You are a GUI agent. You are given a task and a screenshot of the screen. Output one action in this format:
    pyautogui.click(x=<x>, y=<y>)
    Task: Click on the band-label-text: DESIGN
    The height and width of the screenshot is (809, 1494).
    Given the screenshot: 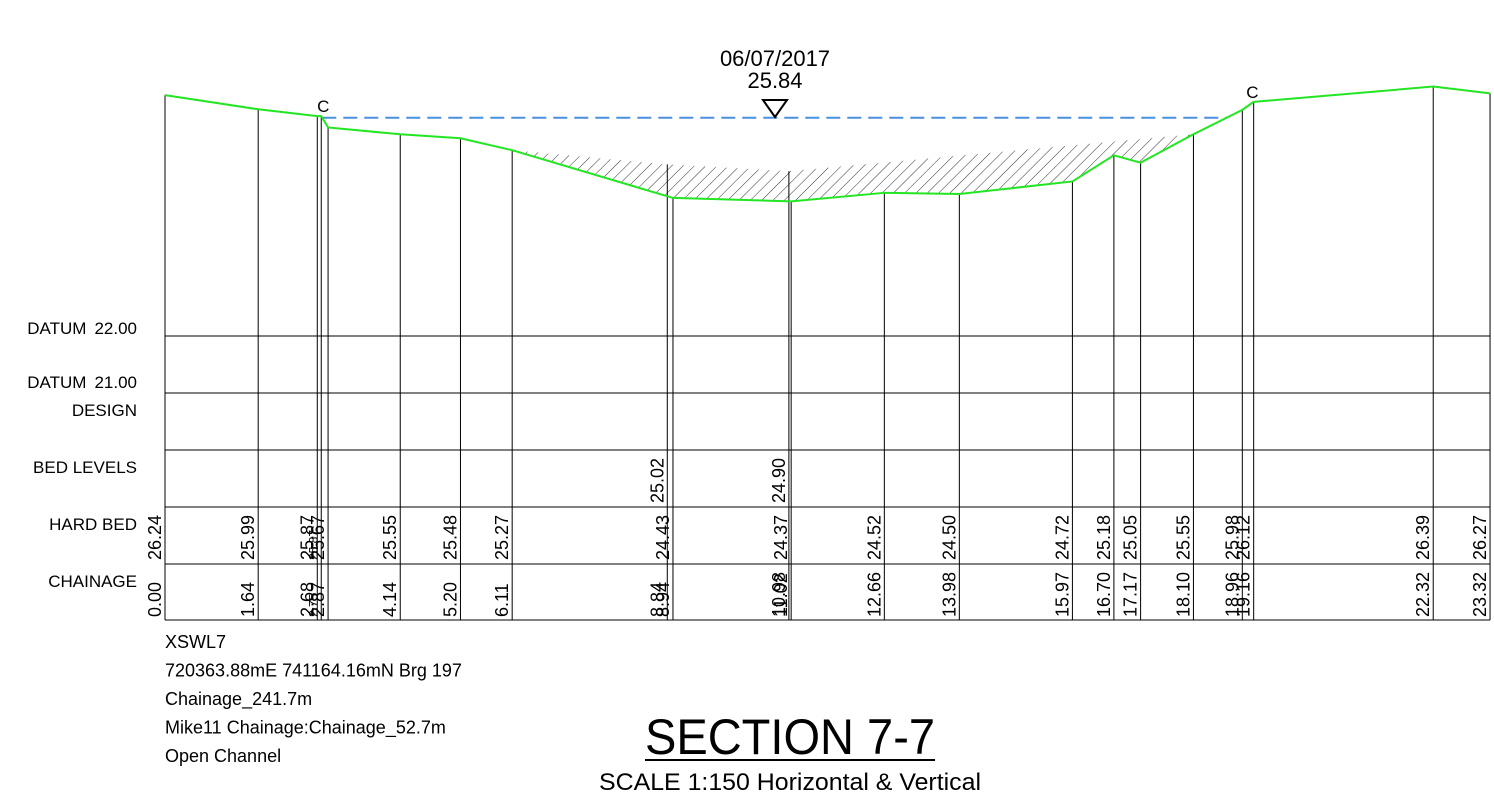 What is the action you would take?
    pyautogui.click(x=104, y=410)
    